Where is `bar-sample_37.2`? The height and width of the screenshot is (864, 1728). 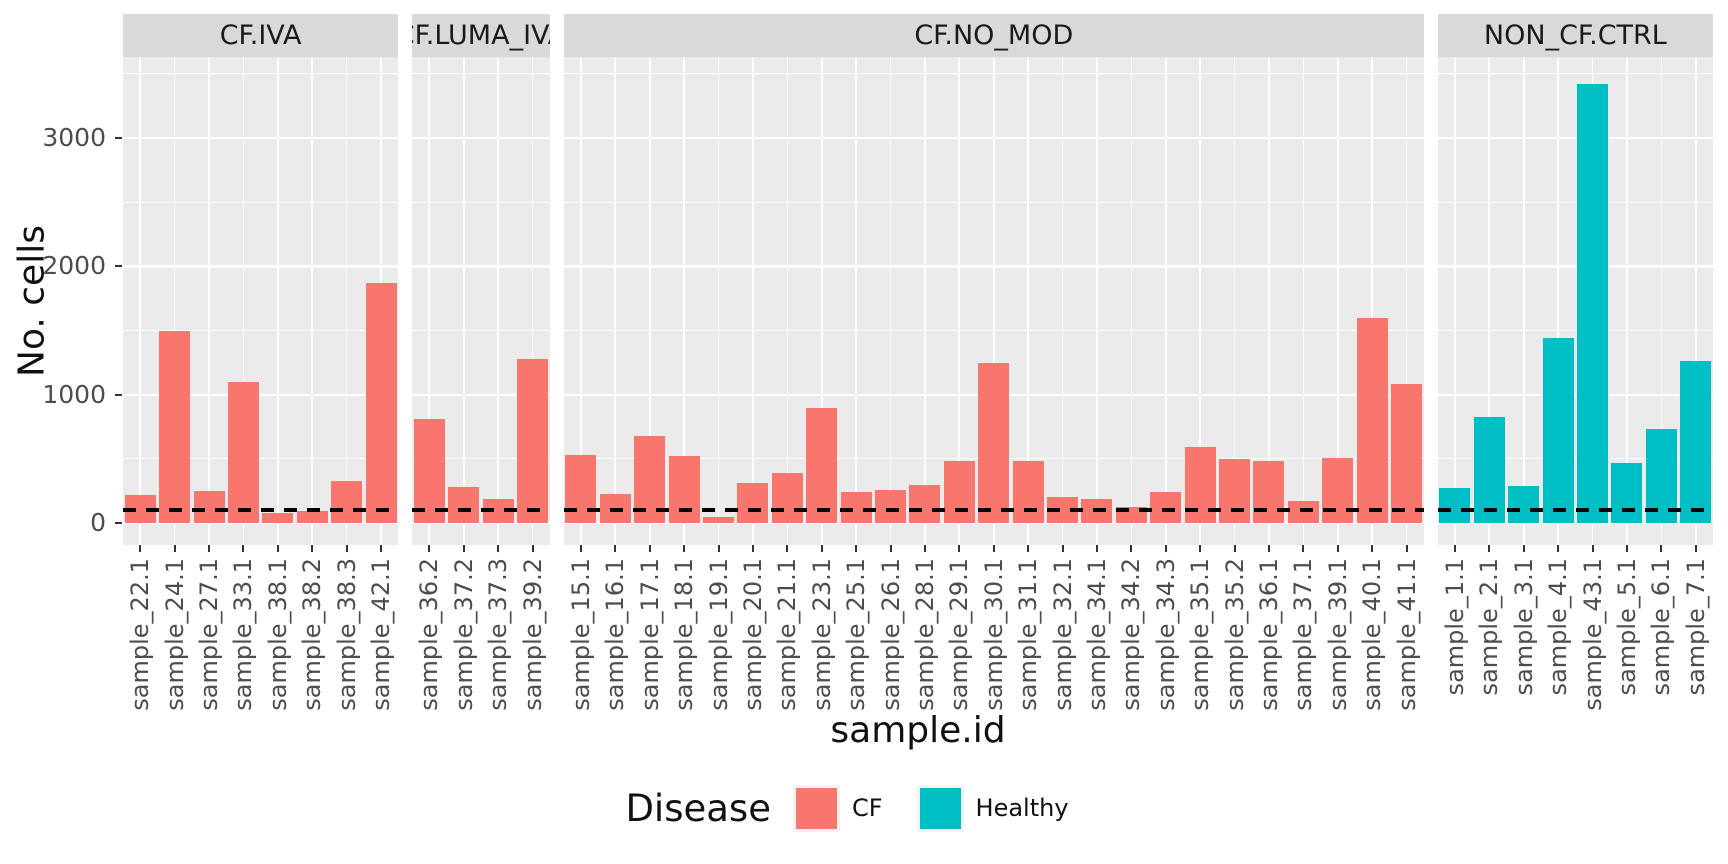 bar-sample_37.2 is located at coordinates (464, 505).